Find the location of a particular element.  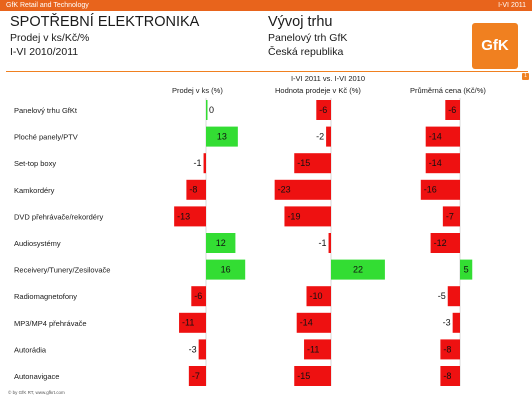

column-header-value: Hodnota prodeje v Kč (%) is located at coordinates (318, 90).